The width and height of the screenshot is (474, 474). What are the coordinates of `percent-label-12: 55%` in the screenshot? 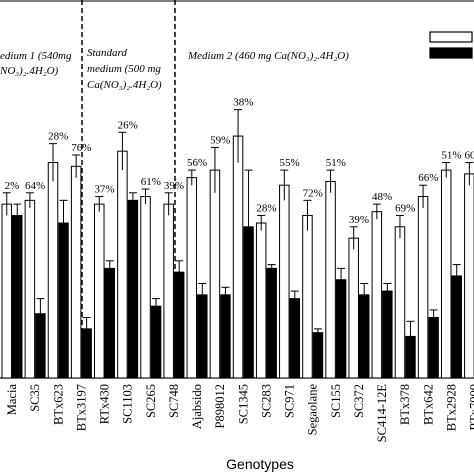 It's located at (289, 163).